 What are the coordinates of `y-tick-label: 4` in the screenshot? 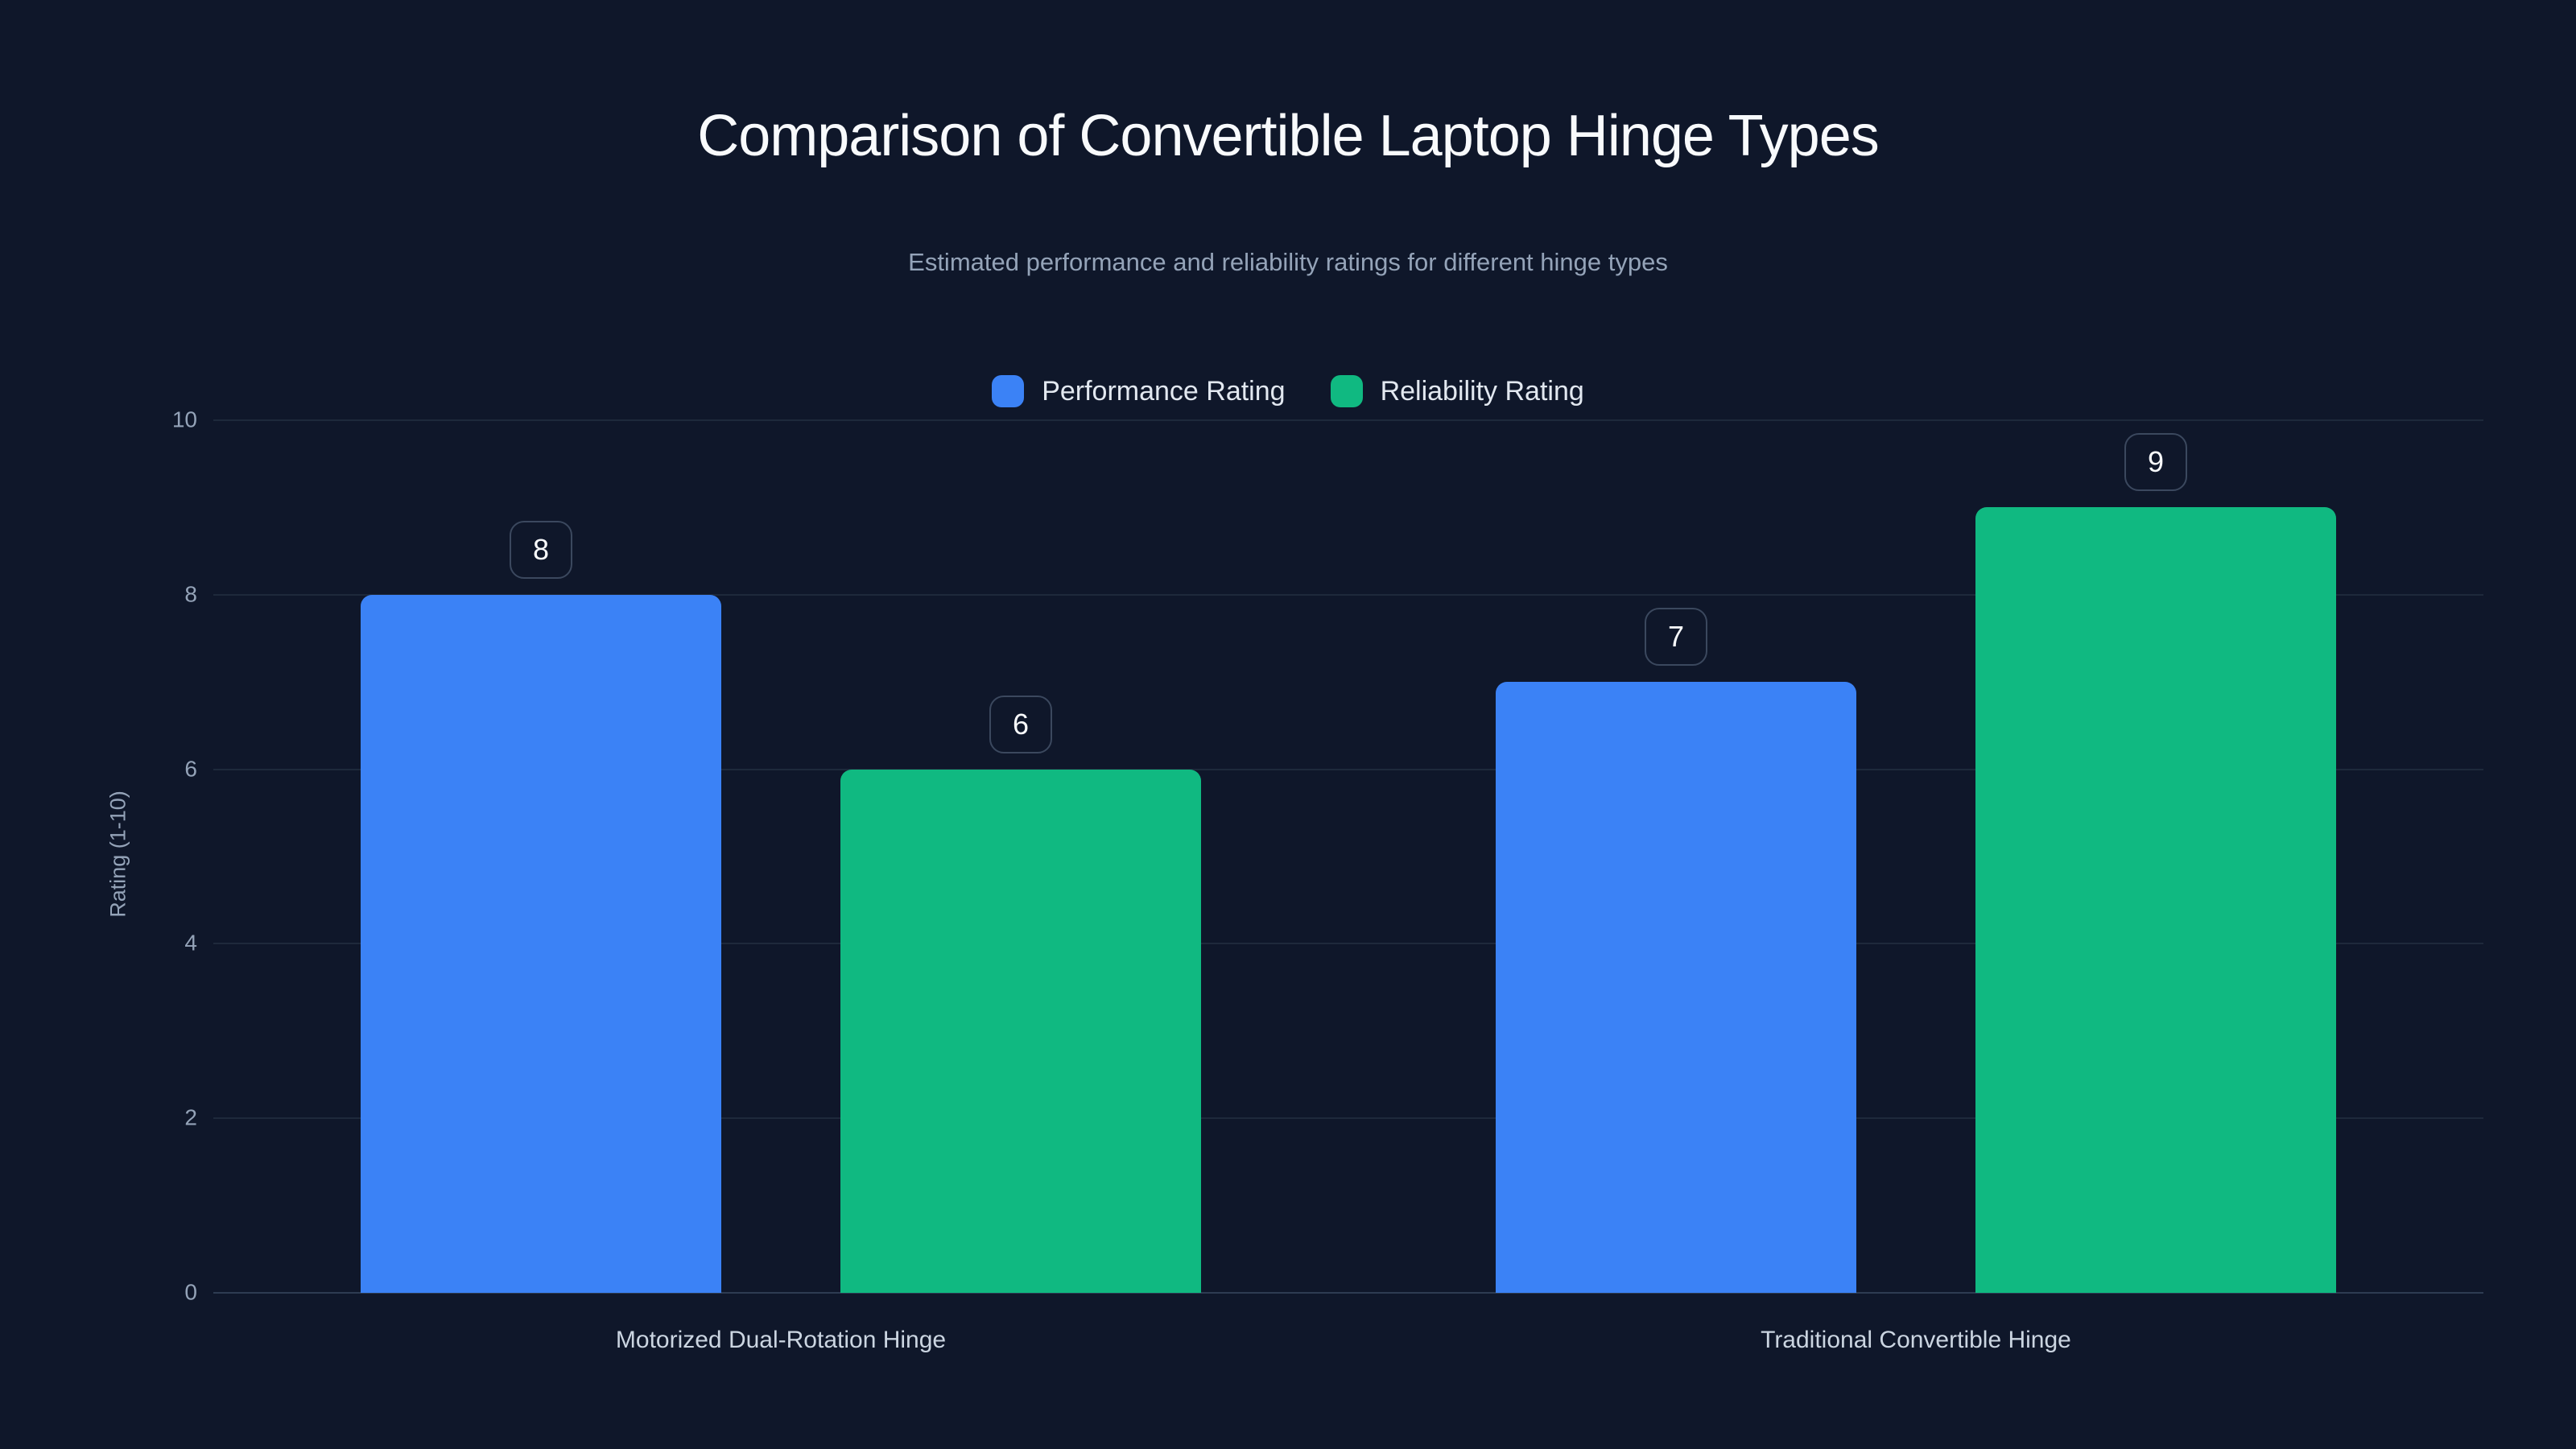 It's located at (190, 943).